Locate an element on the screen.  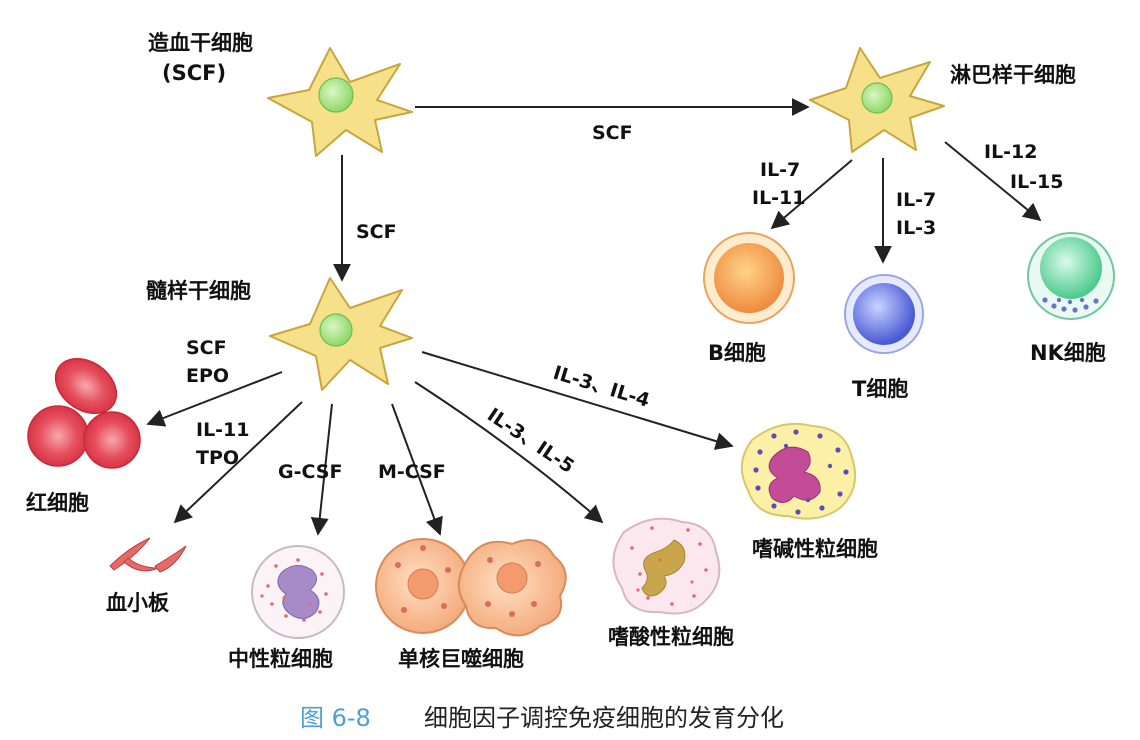
eosinophil-icon is located at coordinates (666, 566).